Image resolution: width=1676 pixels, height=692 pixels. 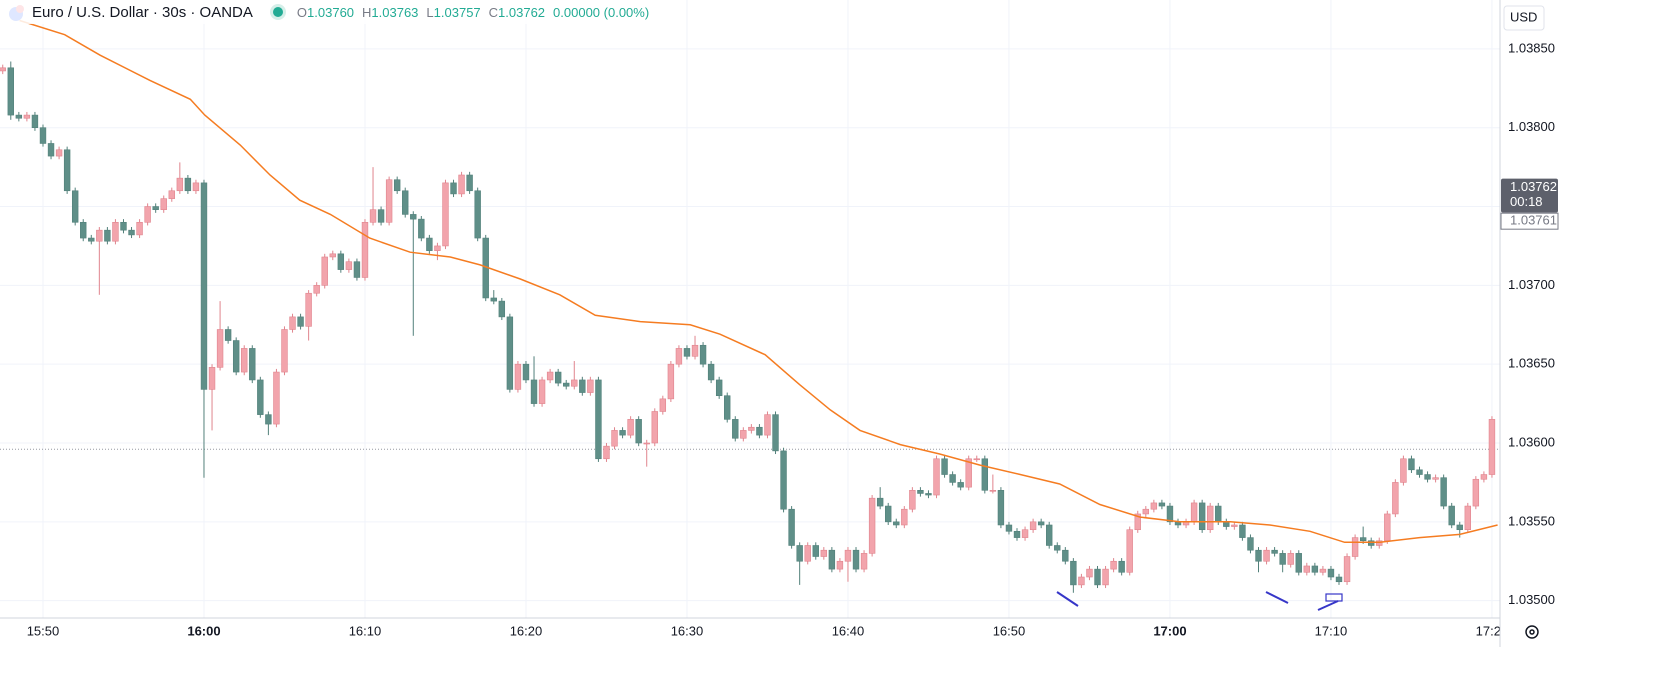 I want to click on value: 1.03760, so click(x=331, y=12).